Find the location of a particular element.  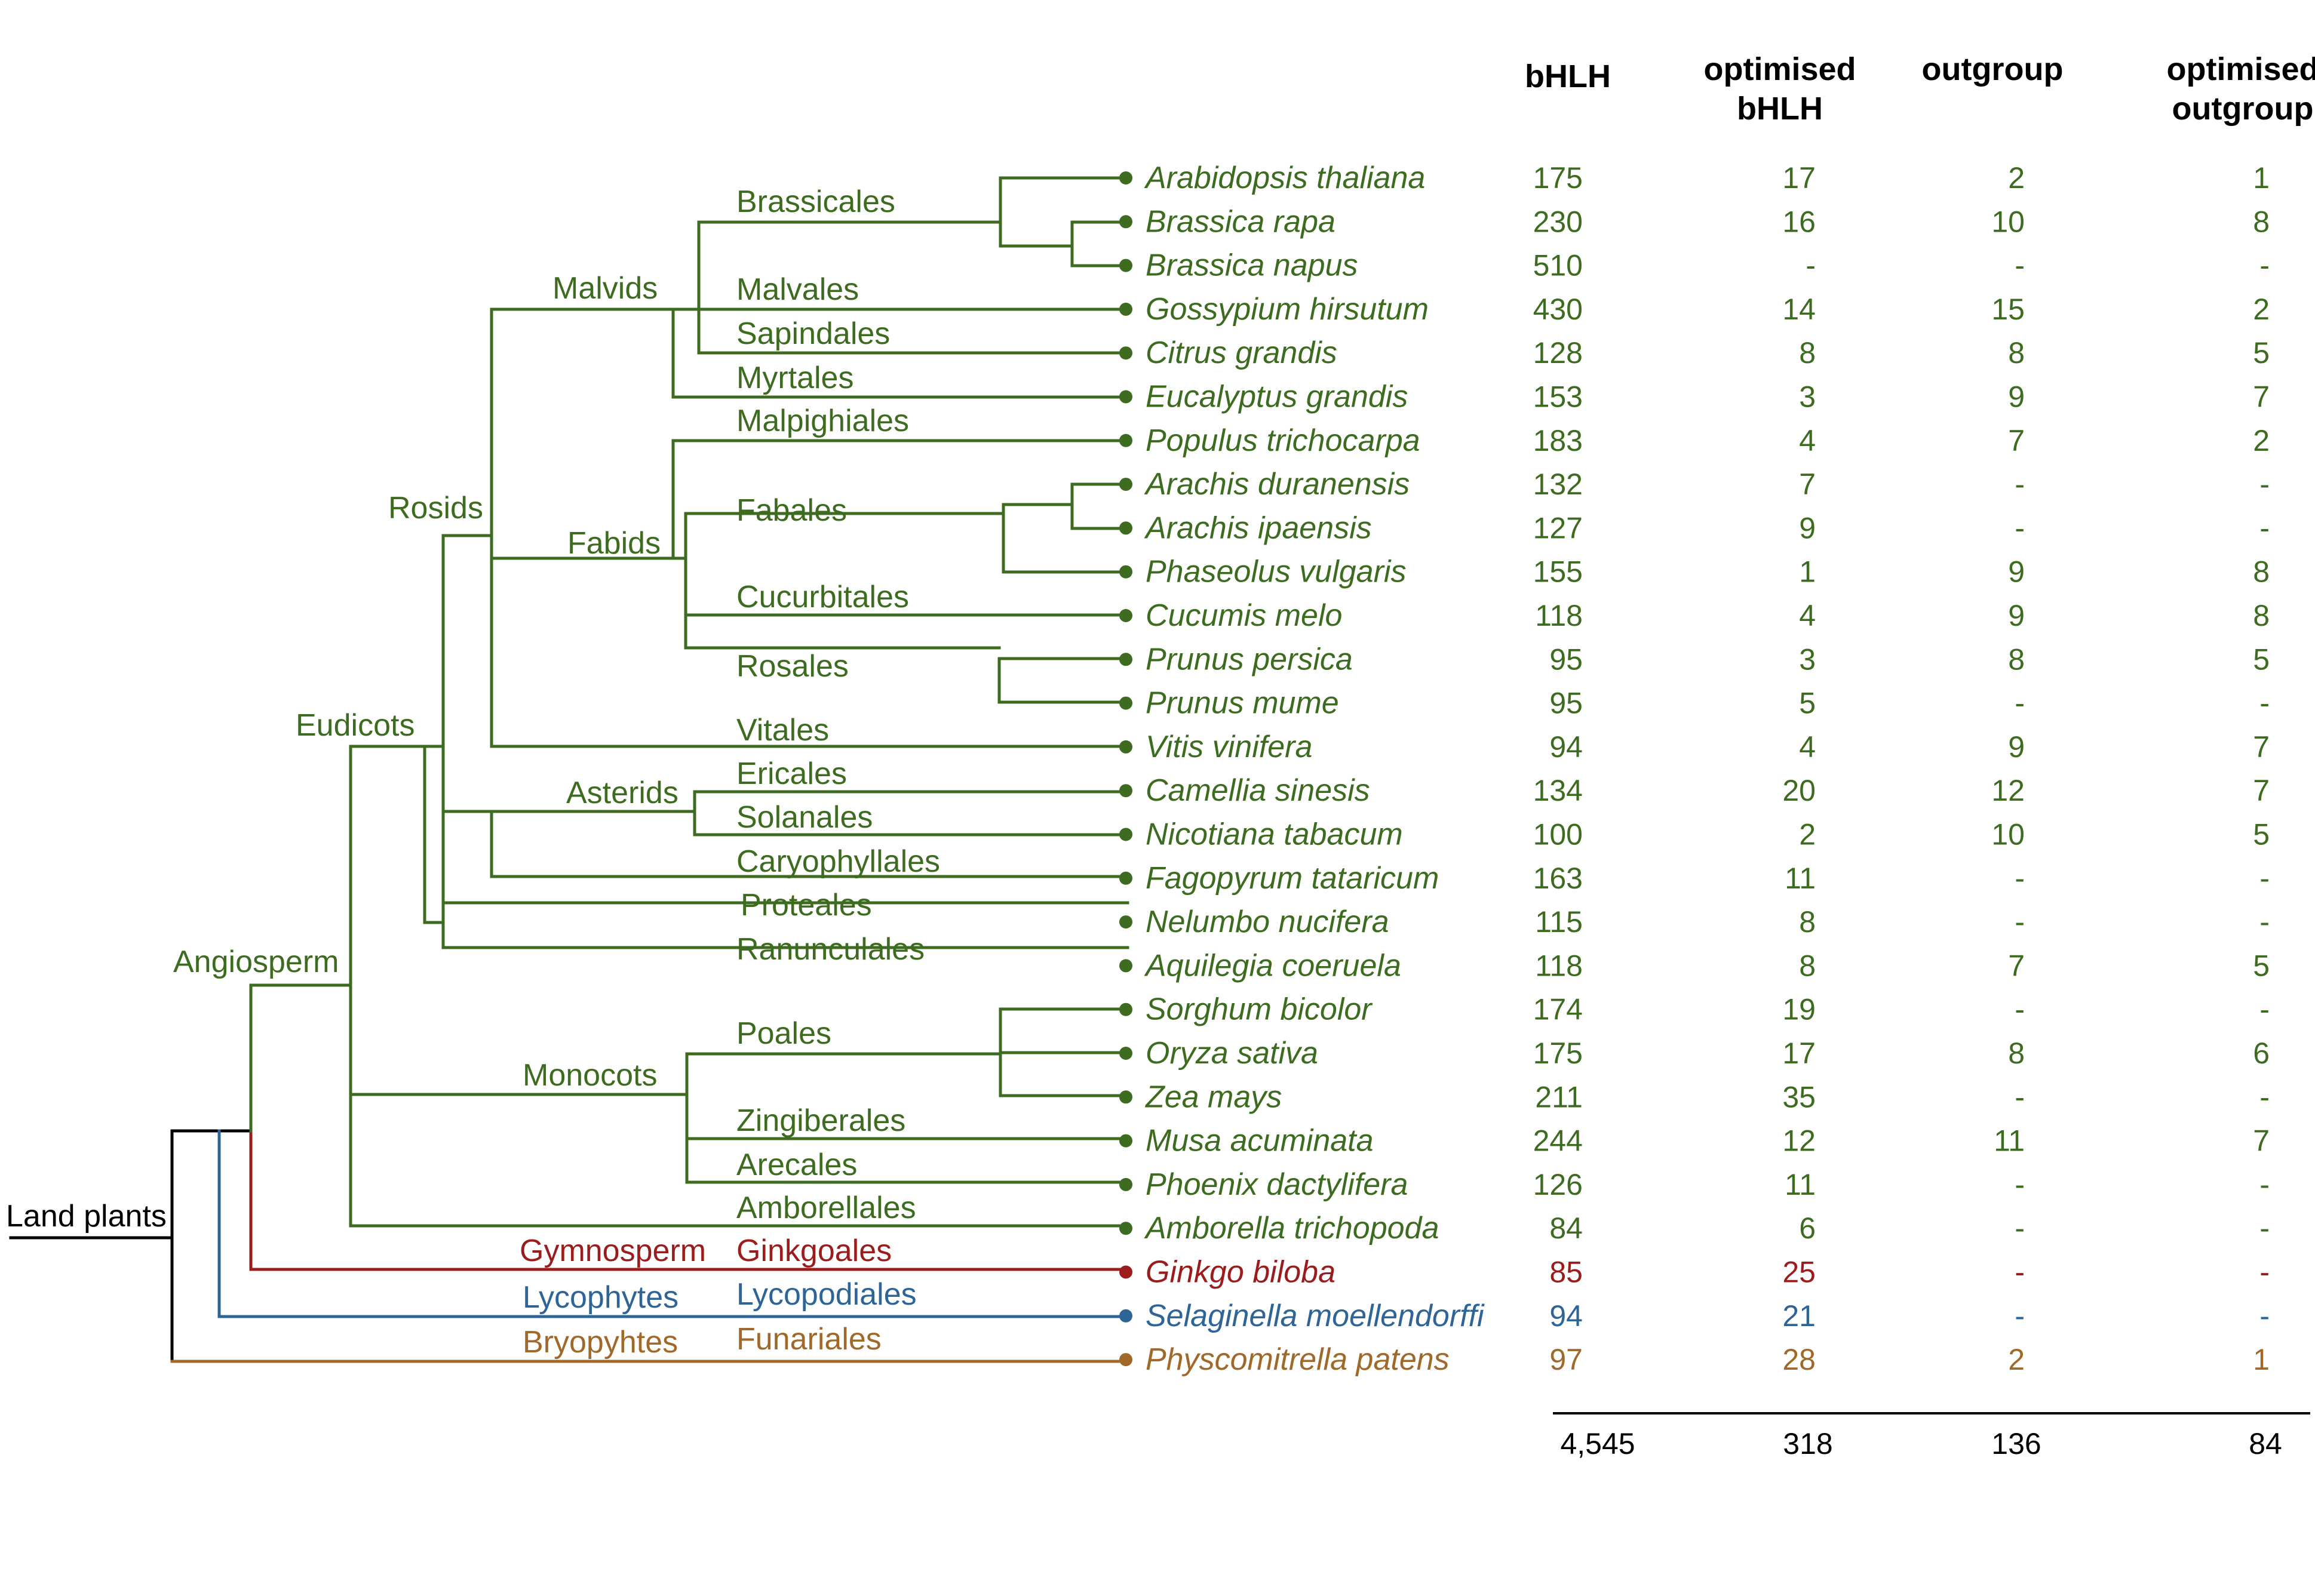

cell-opt-outgroup: 8 is located at coordinates (2261, 572).